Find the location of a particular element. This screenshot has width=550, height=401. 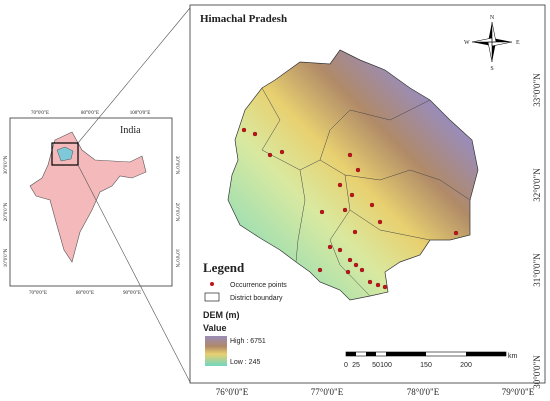

hp-location is located at coordinates (65, 154).